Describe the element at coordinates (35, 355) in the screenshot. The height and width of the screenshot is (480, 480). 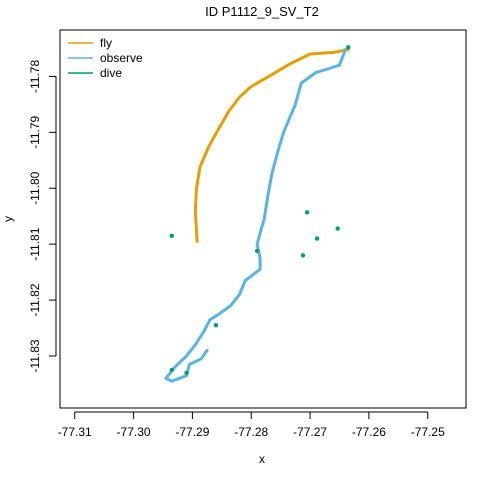
I see `y-tick-label: -11.83` at that location.